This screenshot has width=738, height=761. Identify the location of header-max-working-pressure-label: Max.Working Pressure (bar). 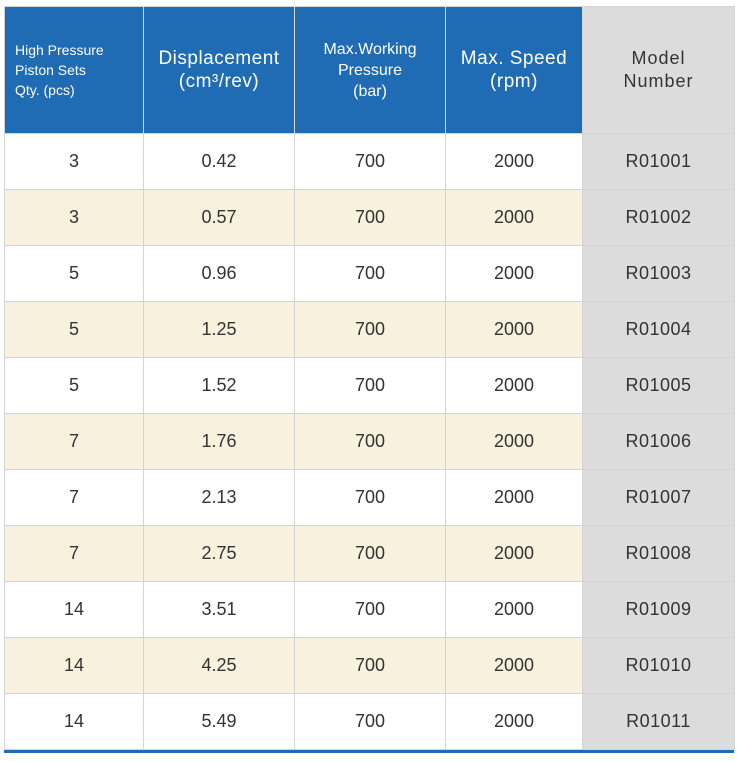
(370, 70).